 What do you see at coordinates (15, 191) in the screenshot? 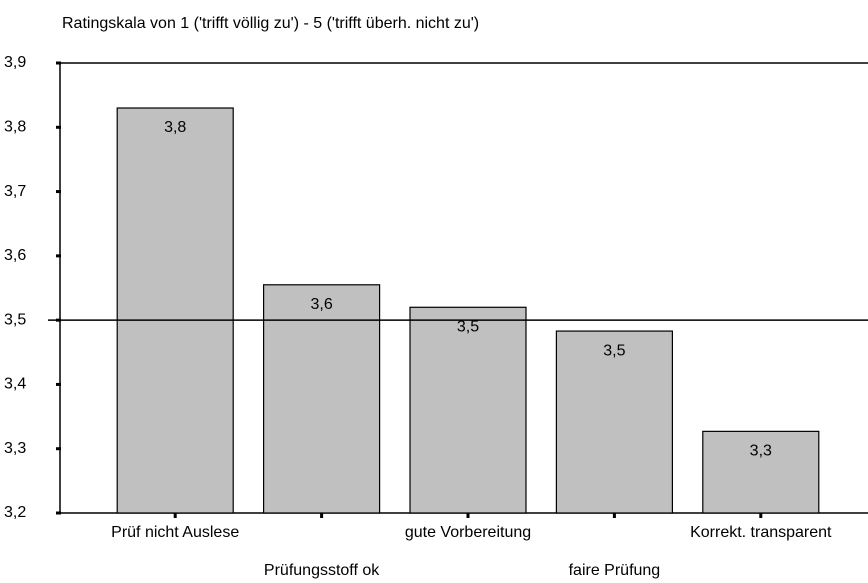
I see `y-tick-label: 3,7` at bounding box center [15, 191].